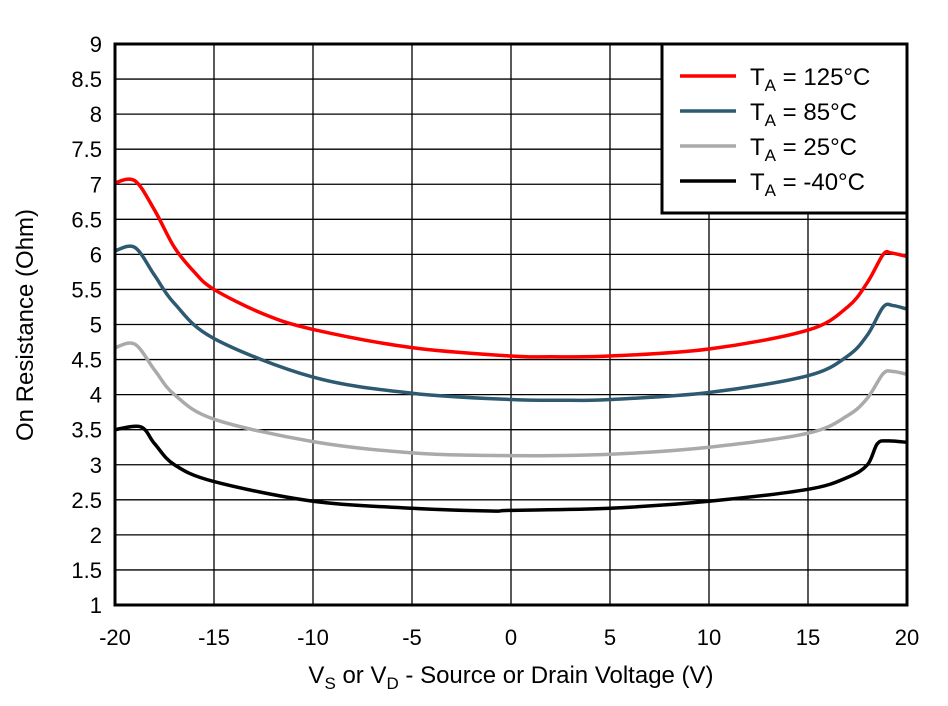 This screenshot has height=706, width=948. What do you see at coordinates (96, 254) in the screenshot?
I see `y-tick-label: 6` at bounding box center [96, 254].